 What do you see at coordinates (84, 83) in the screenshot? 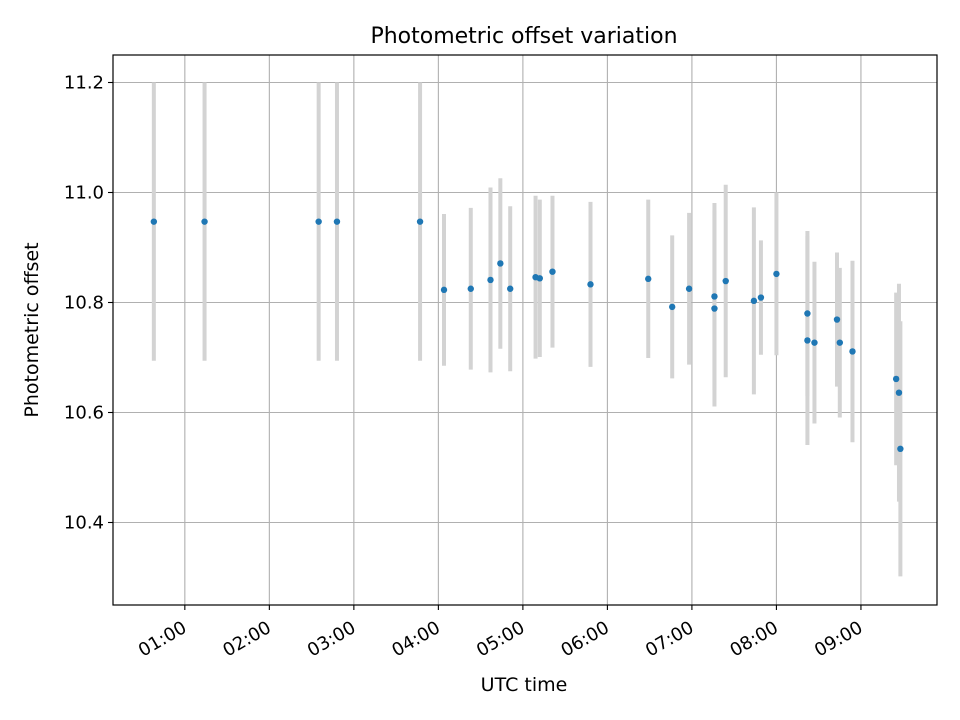
I see `y-tick-label: 11.2` at bounding box center [84, 83].